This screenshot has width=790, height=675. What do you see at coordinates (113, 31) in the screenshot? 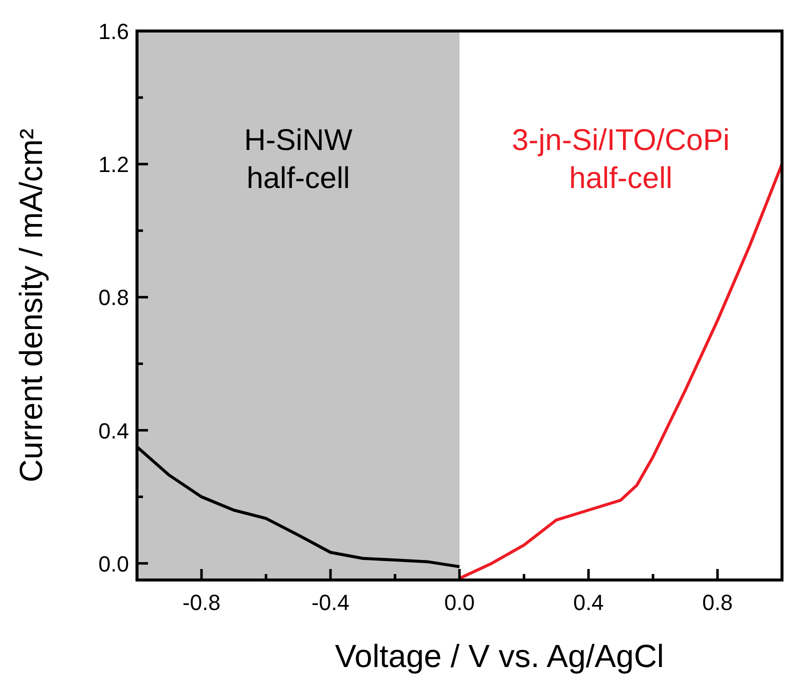
I see `y-tick-label: 1.6` at bounding box center [113, 31].